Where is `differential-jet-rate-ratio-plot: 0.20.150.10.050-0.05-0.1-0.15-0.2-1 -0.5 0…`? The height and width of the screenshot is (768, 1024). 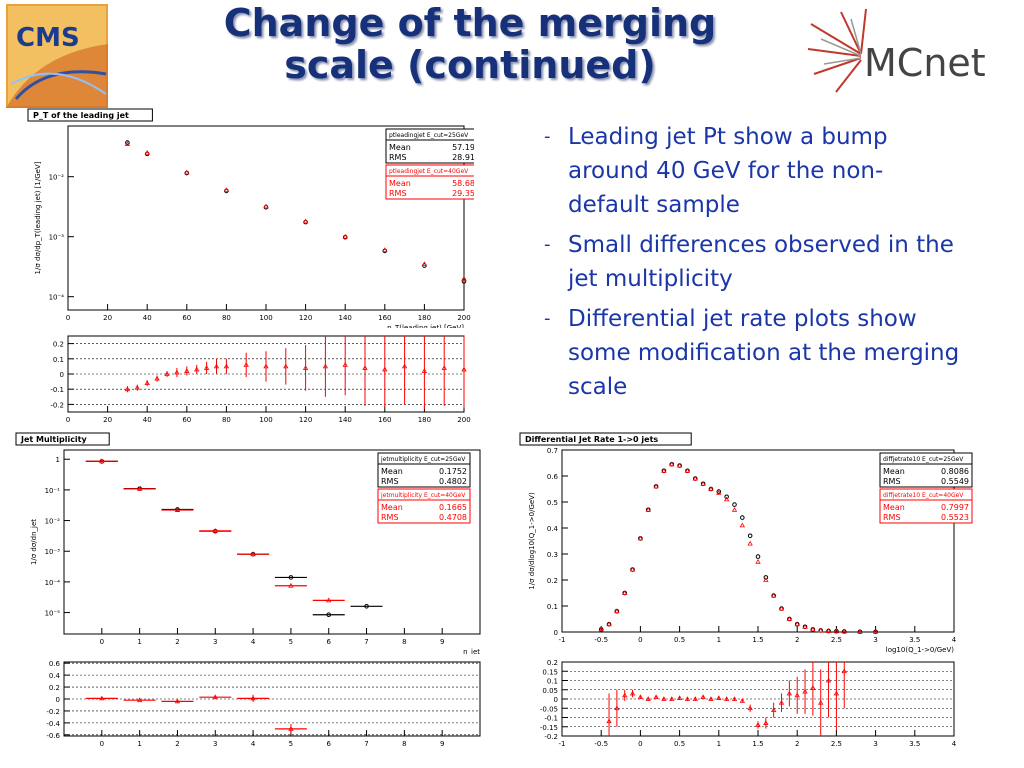
differential-jet-rate-ratio-plot: 0.20.150.10.050-0.05-0.1-0.15-0.2-1 -0.5 0… is located at coordinates (748, 703).